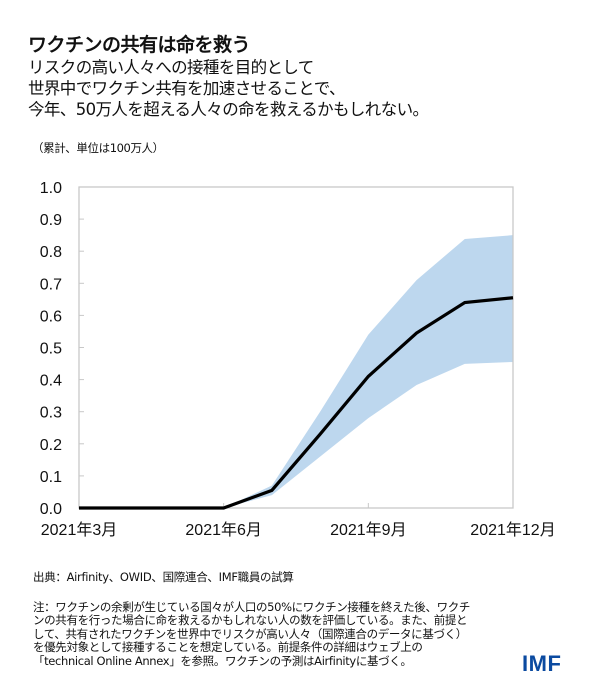  Describe the element at coordinates (79, 530) in the screenshot. I see `x-tick-label: 2021年3月` at that location.